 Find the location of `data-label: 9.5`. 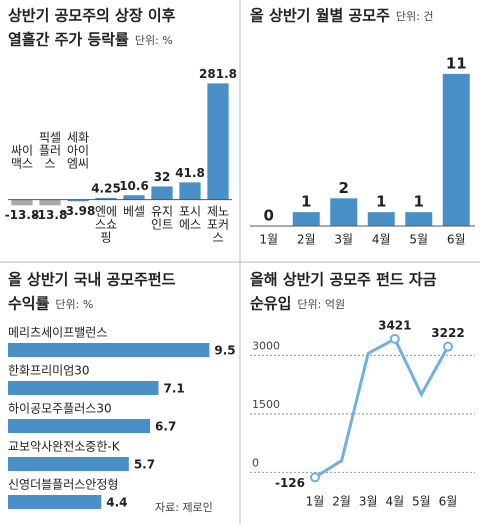

data-label: 9.5 is located at coordinates (224, 351).